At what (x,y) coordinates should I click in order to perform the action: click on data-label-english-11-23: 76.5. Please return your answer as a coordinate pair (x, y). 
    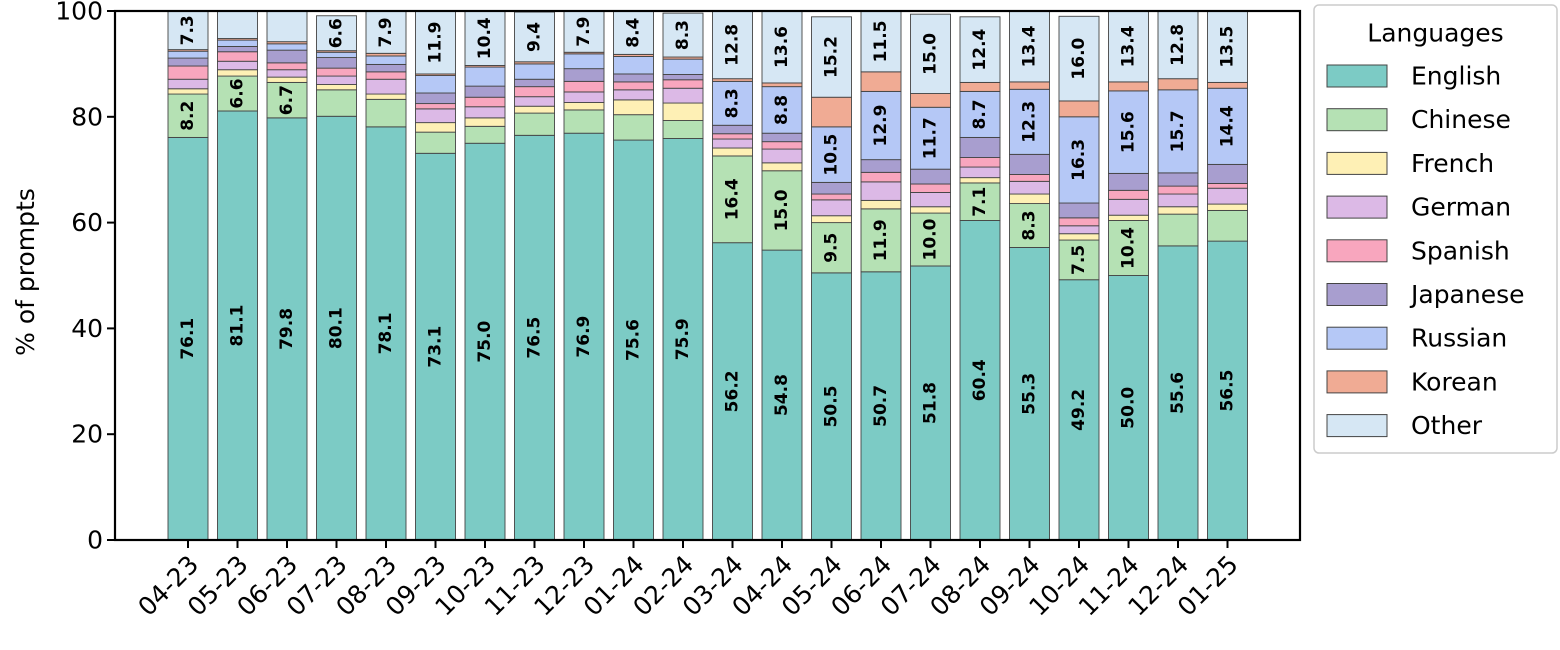
    Looking at the image, I should click on (535, 338).